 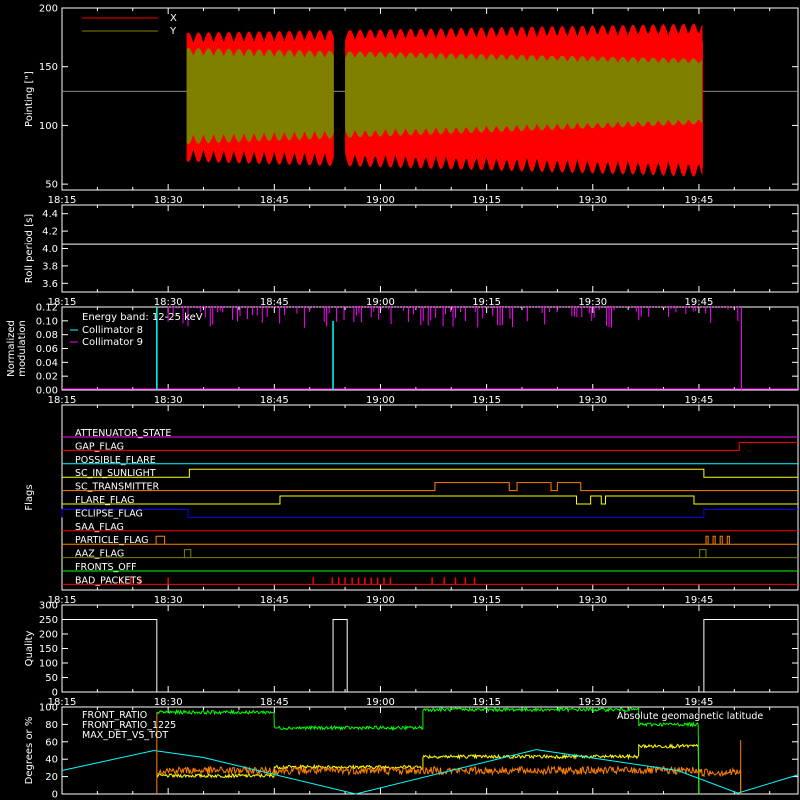 I want to click on y-axis-label: modulation, so click(x=22, y=348).